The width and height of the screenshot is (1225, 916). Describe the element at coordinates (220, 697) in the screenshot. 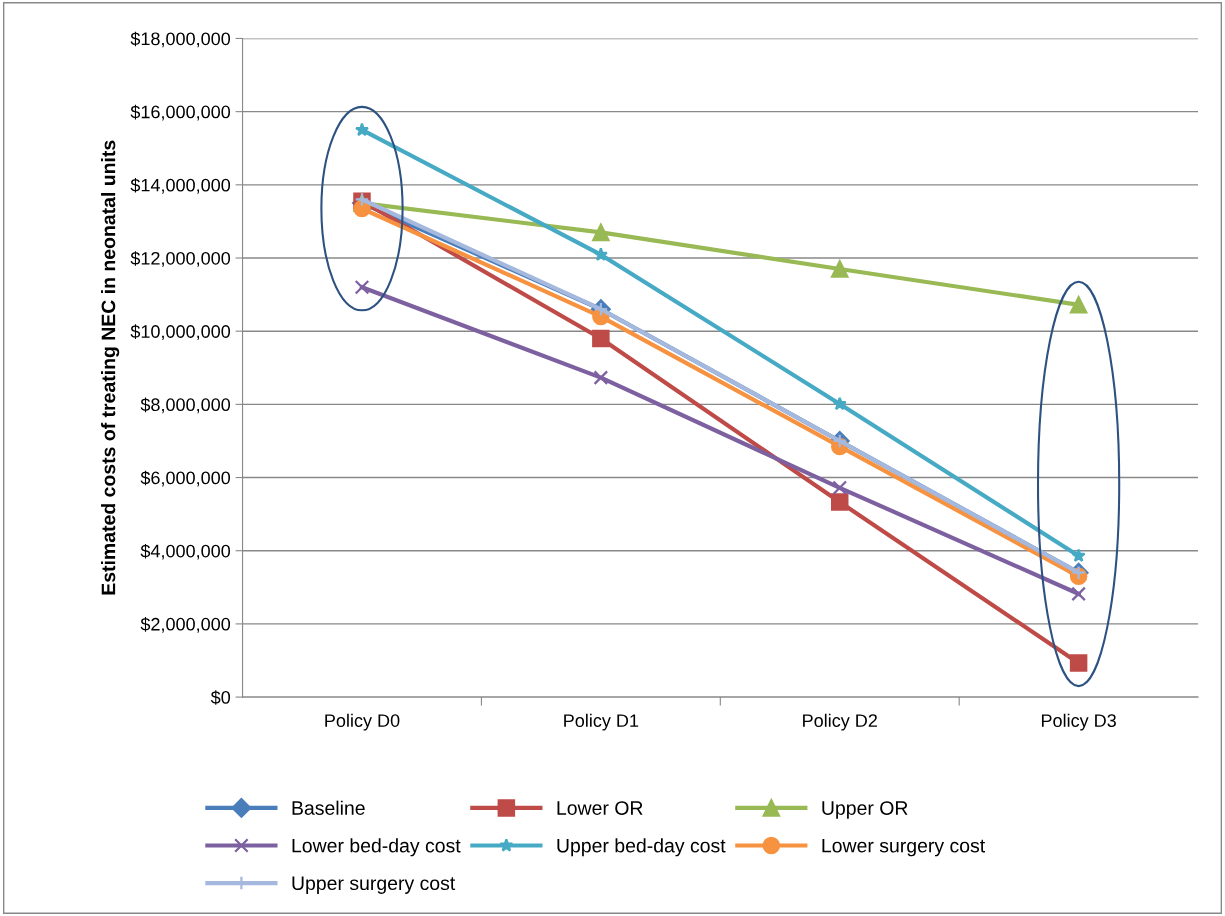

I see `y-tick-label: $0` at that location.